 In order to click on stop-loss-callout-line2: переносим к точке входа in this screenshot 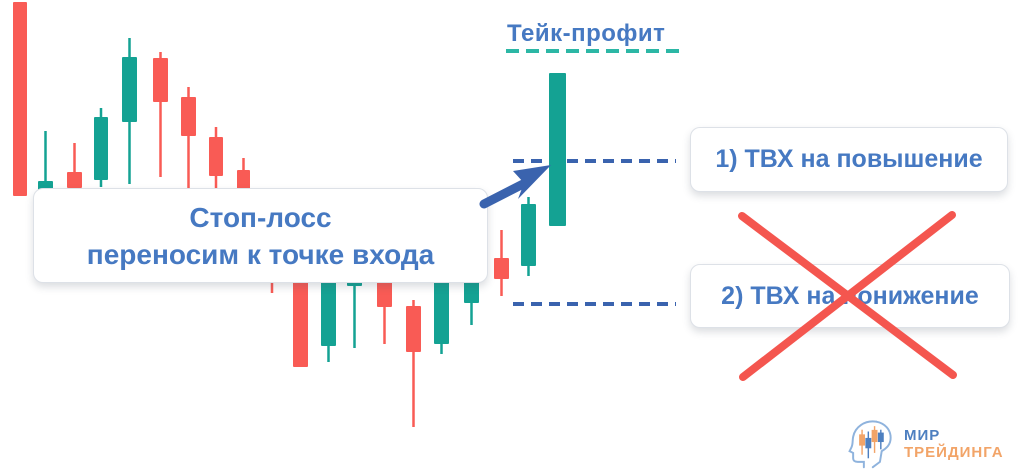, I will do `click(260, 254)`.